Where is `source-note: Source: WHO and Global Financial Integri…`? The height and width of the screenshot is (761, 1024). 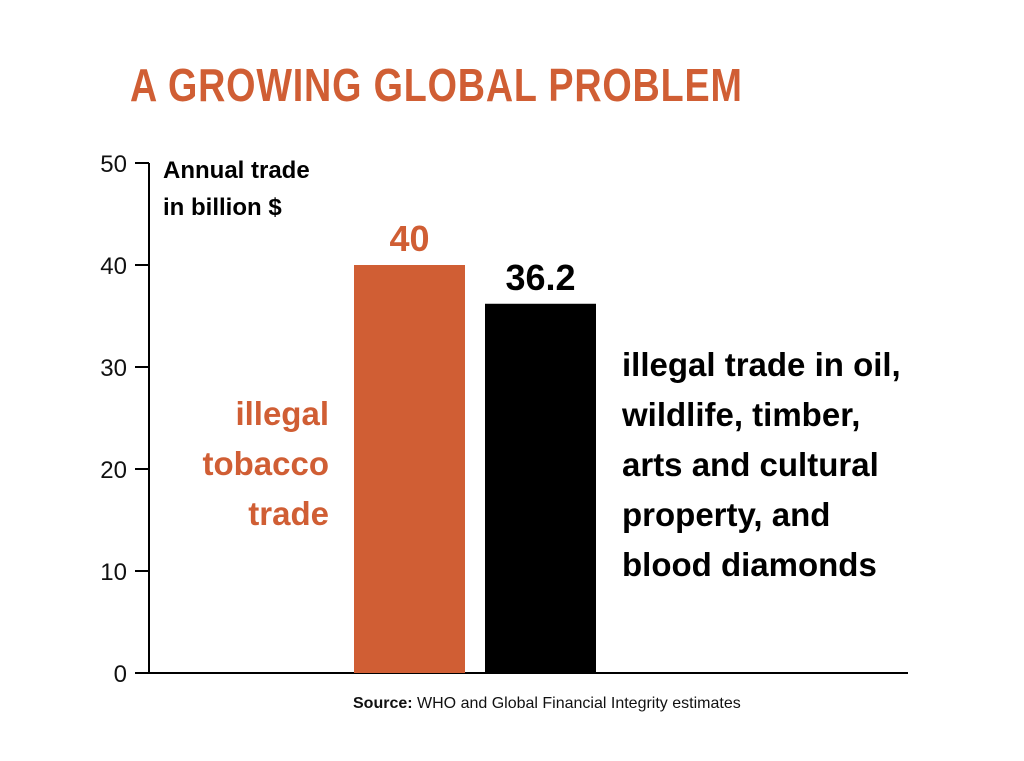
source-note: Source: WHO and Global Financial Integri… is located at coordinates (547, 704).